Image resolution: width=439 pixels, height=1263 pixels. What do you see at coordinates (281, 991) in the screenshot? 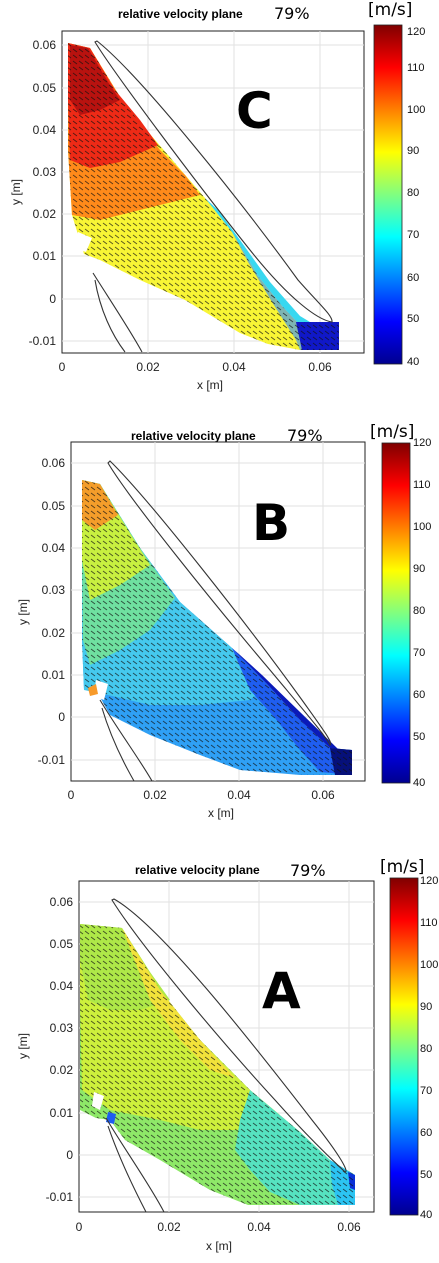
I see `panel-letter: A` at bounding box center [281, 991].